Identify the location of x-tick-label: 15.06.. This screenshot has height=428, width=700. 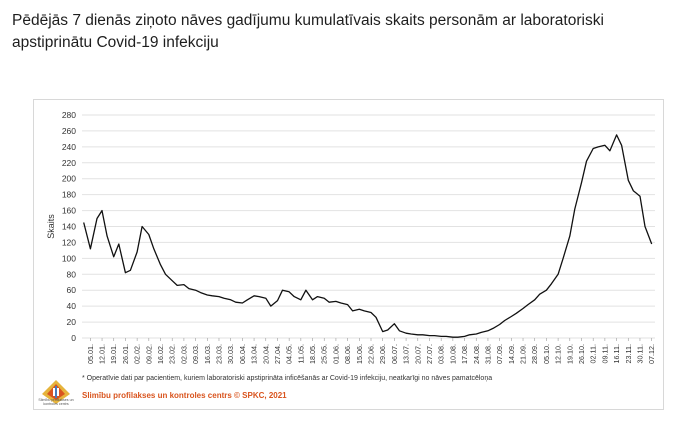
(359, 354).